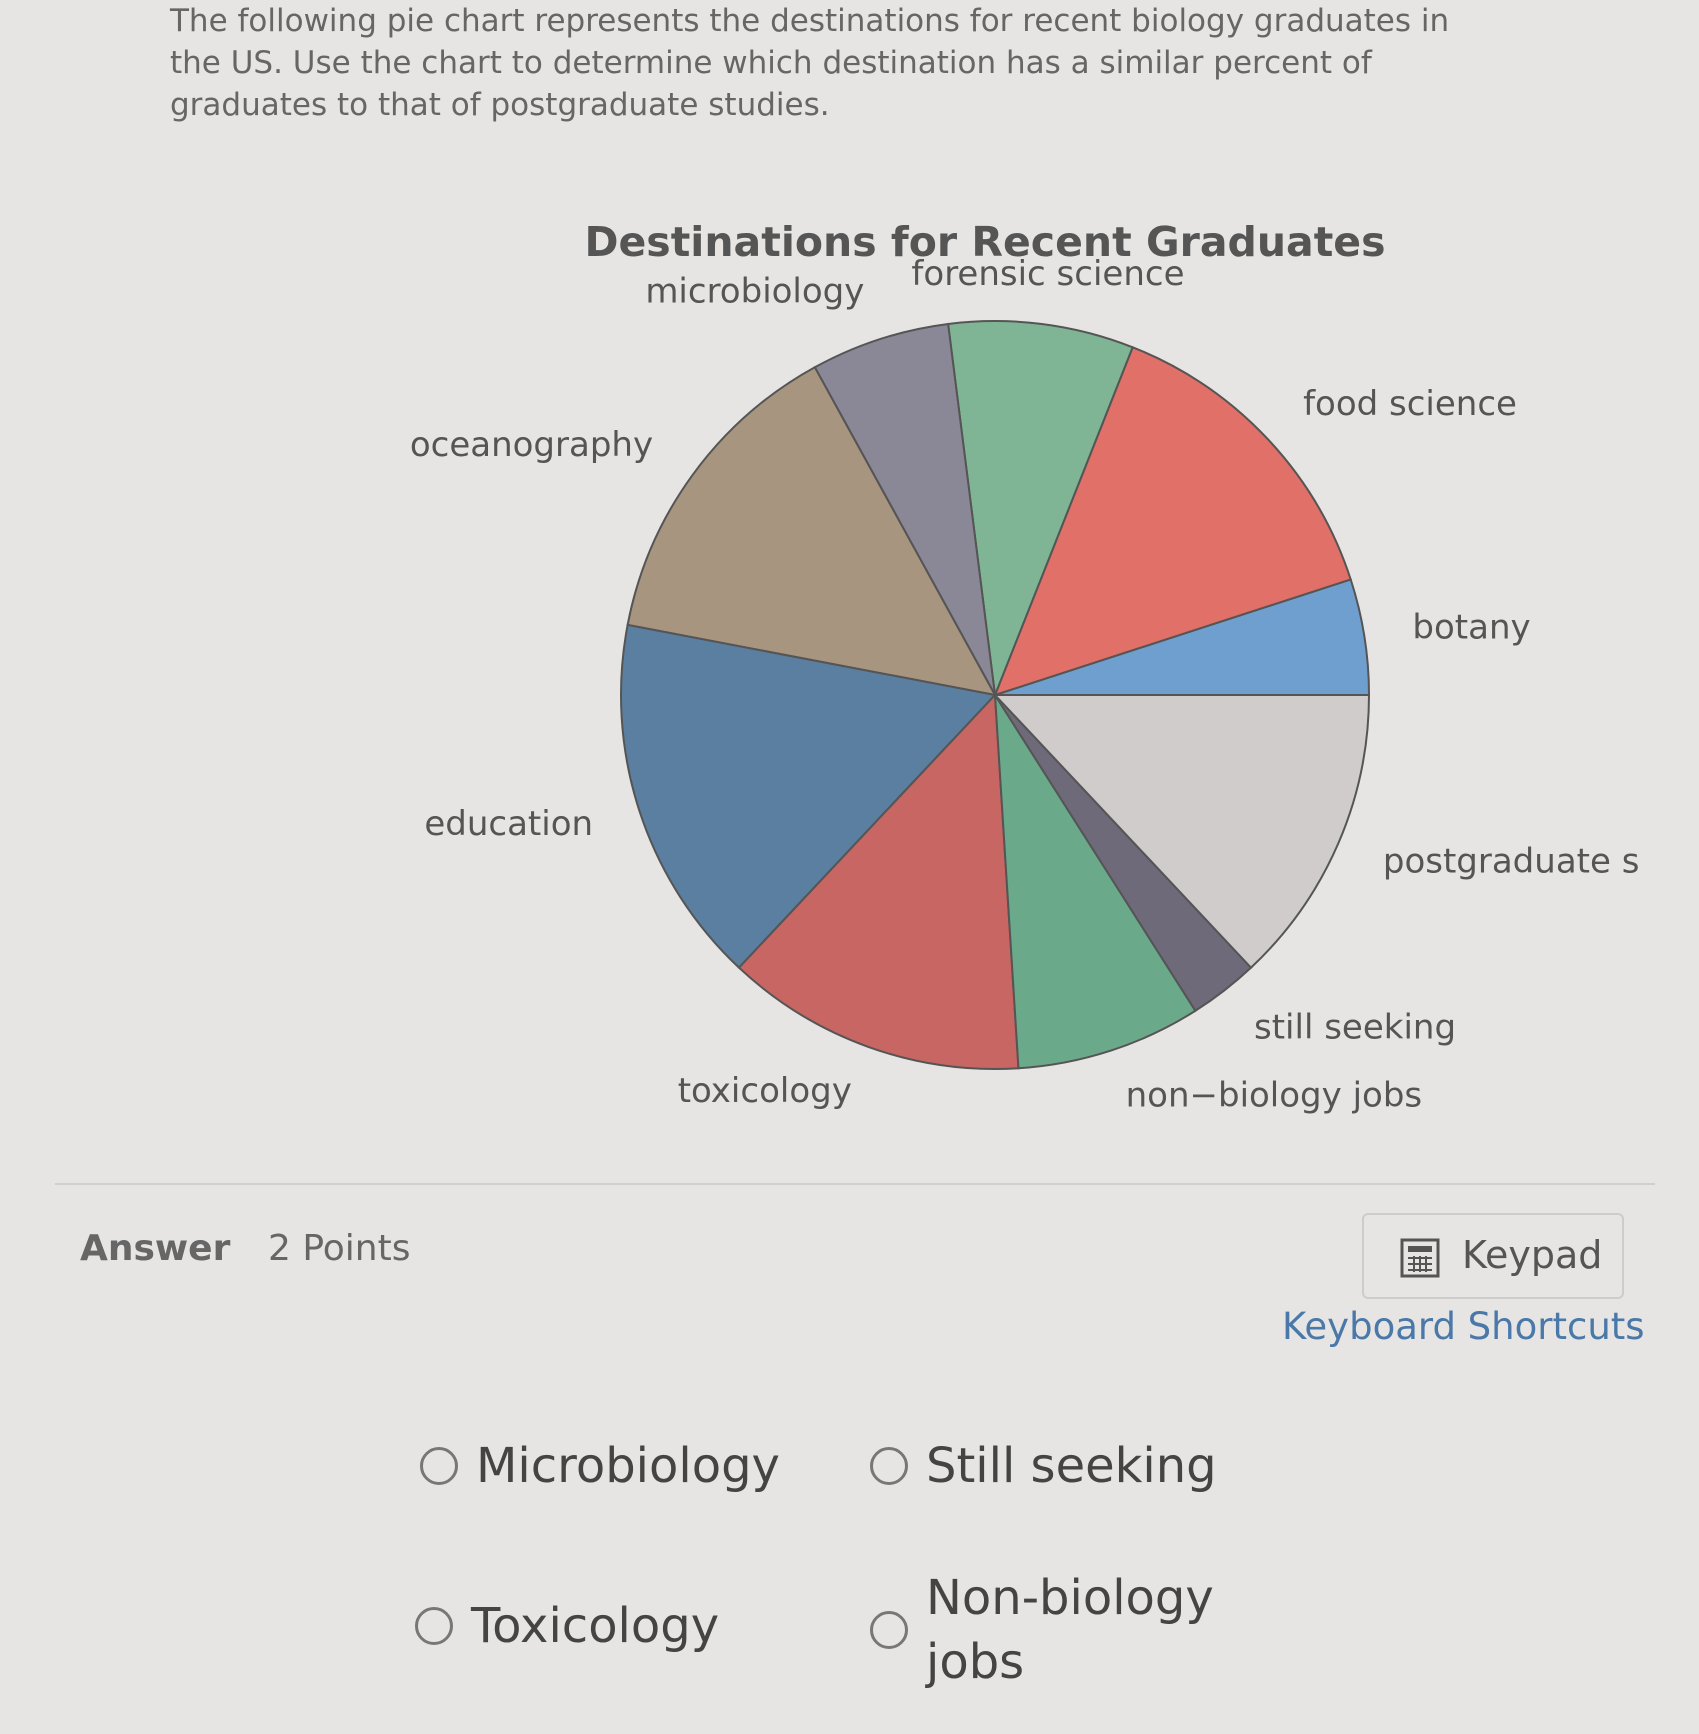 This screenshot has height=1734, width=1699. Describe the element at coordinates (765, 1091) in the screenshot. I see `slice-label: toxicology` at that location.